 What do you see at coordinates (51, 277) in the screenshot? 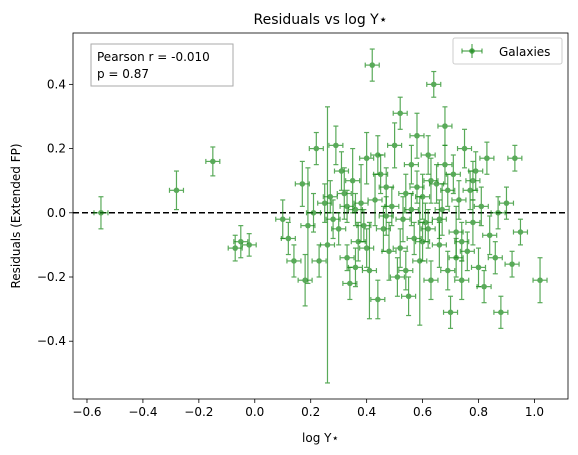
I see `y-tick-label: −0.2` at bounding box center [51, 277].